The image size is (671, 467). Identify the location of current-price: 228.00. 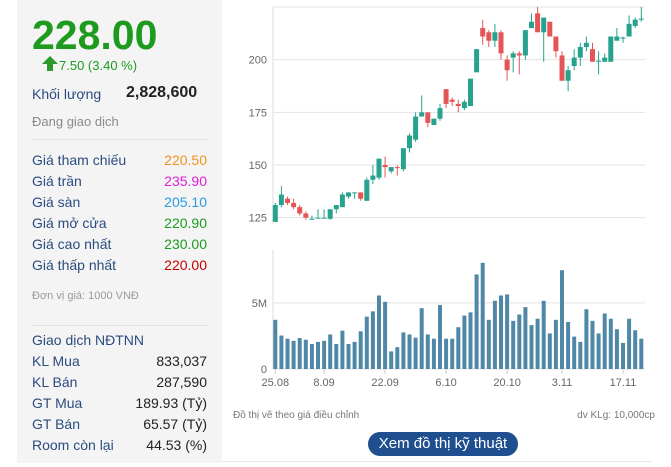
(95, 35).